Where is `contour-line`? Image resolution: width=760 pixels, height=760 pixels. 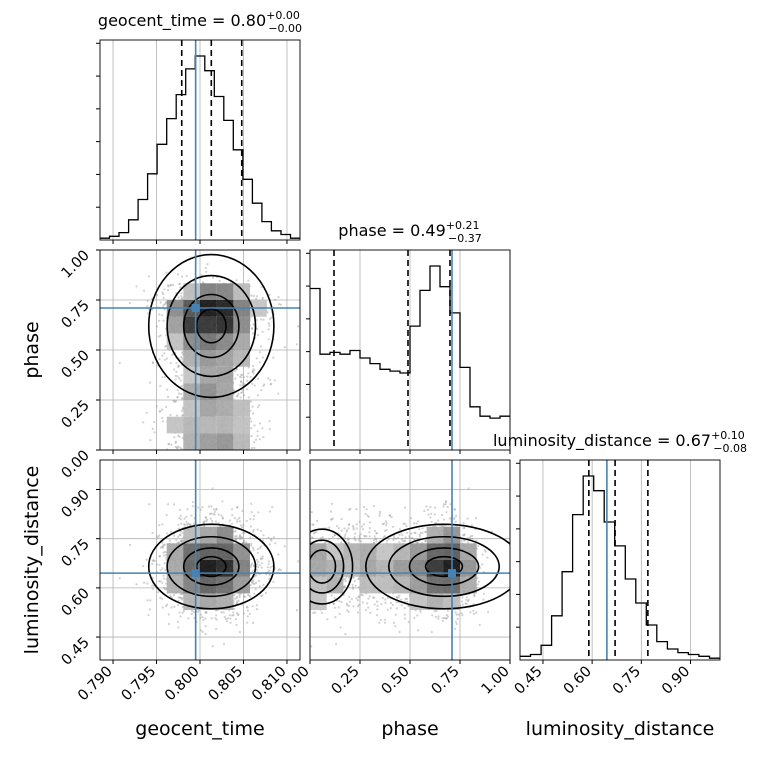
contour-line is located at coordinates (211, 326).